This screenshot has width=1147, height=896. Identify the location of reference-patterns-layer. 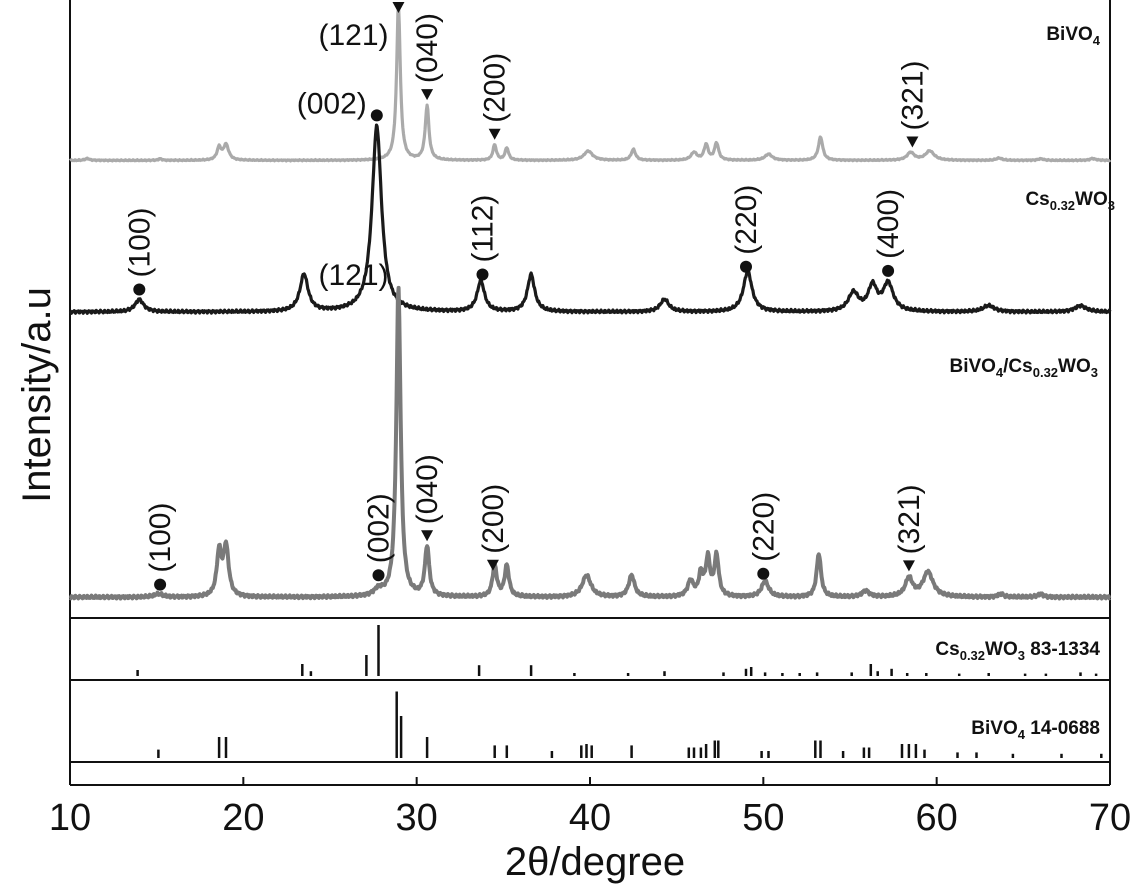
(619, 691).